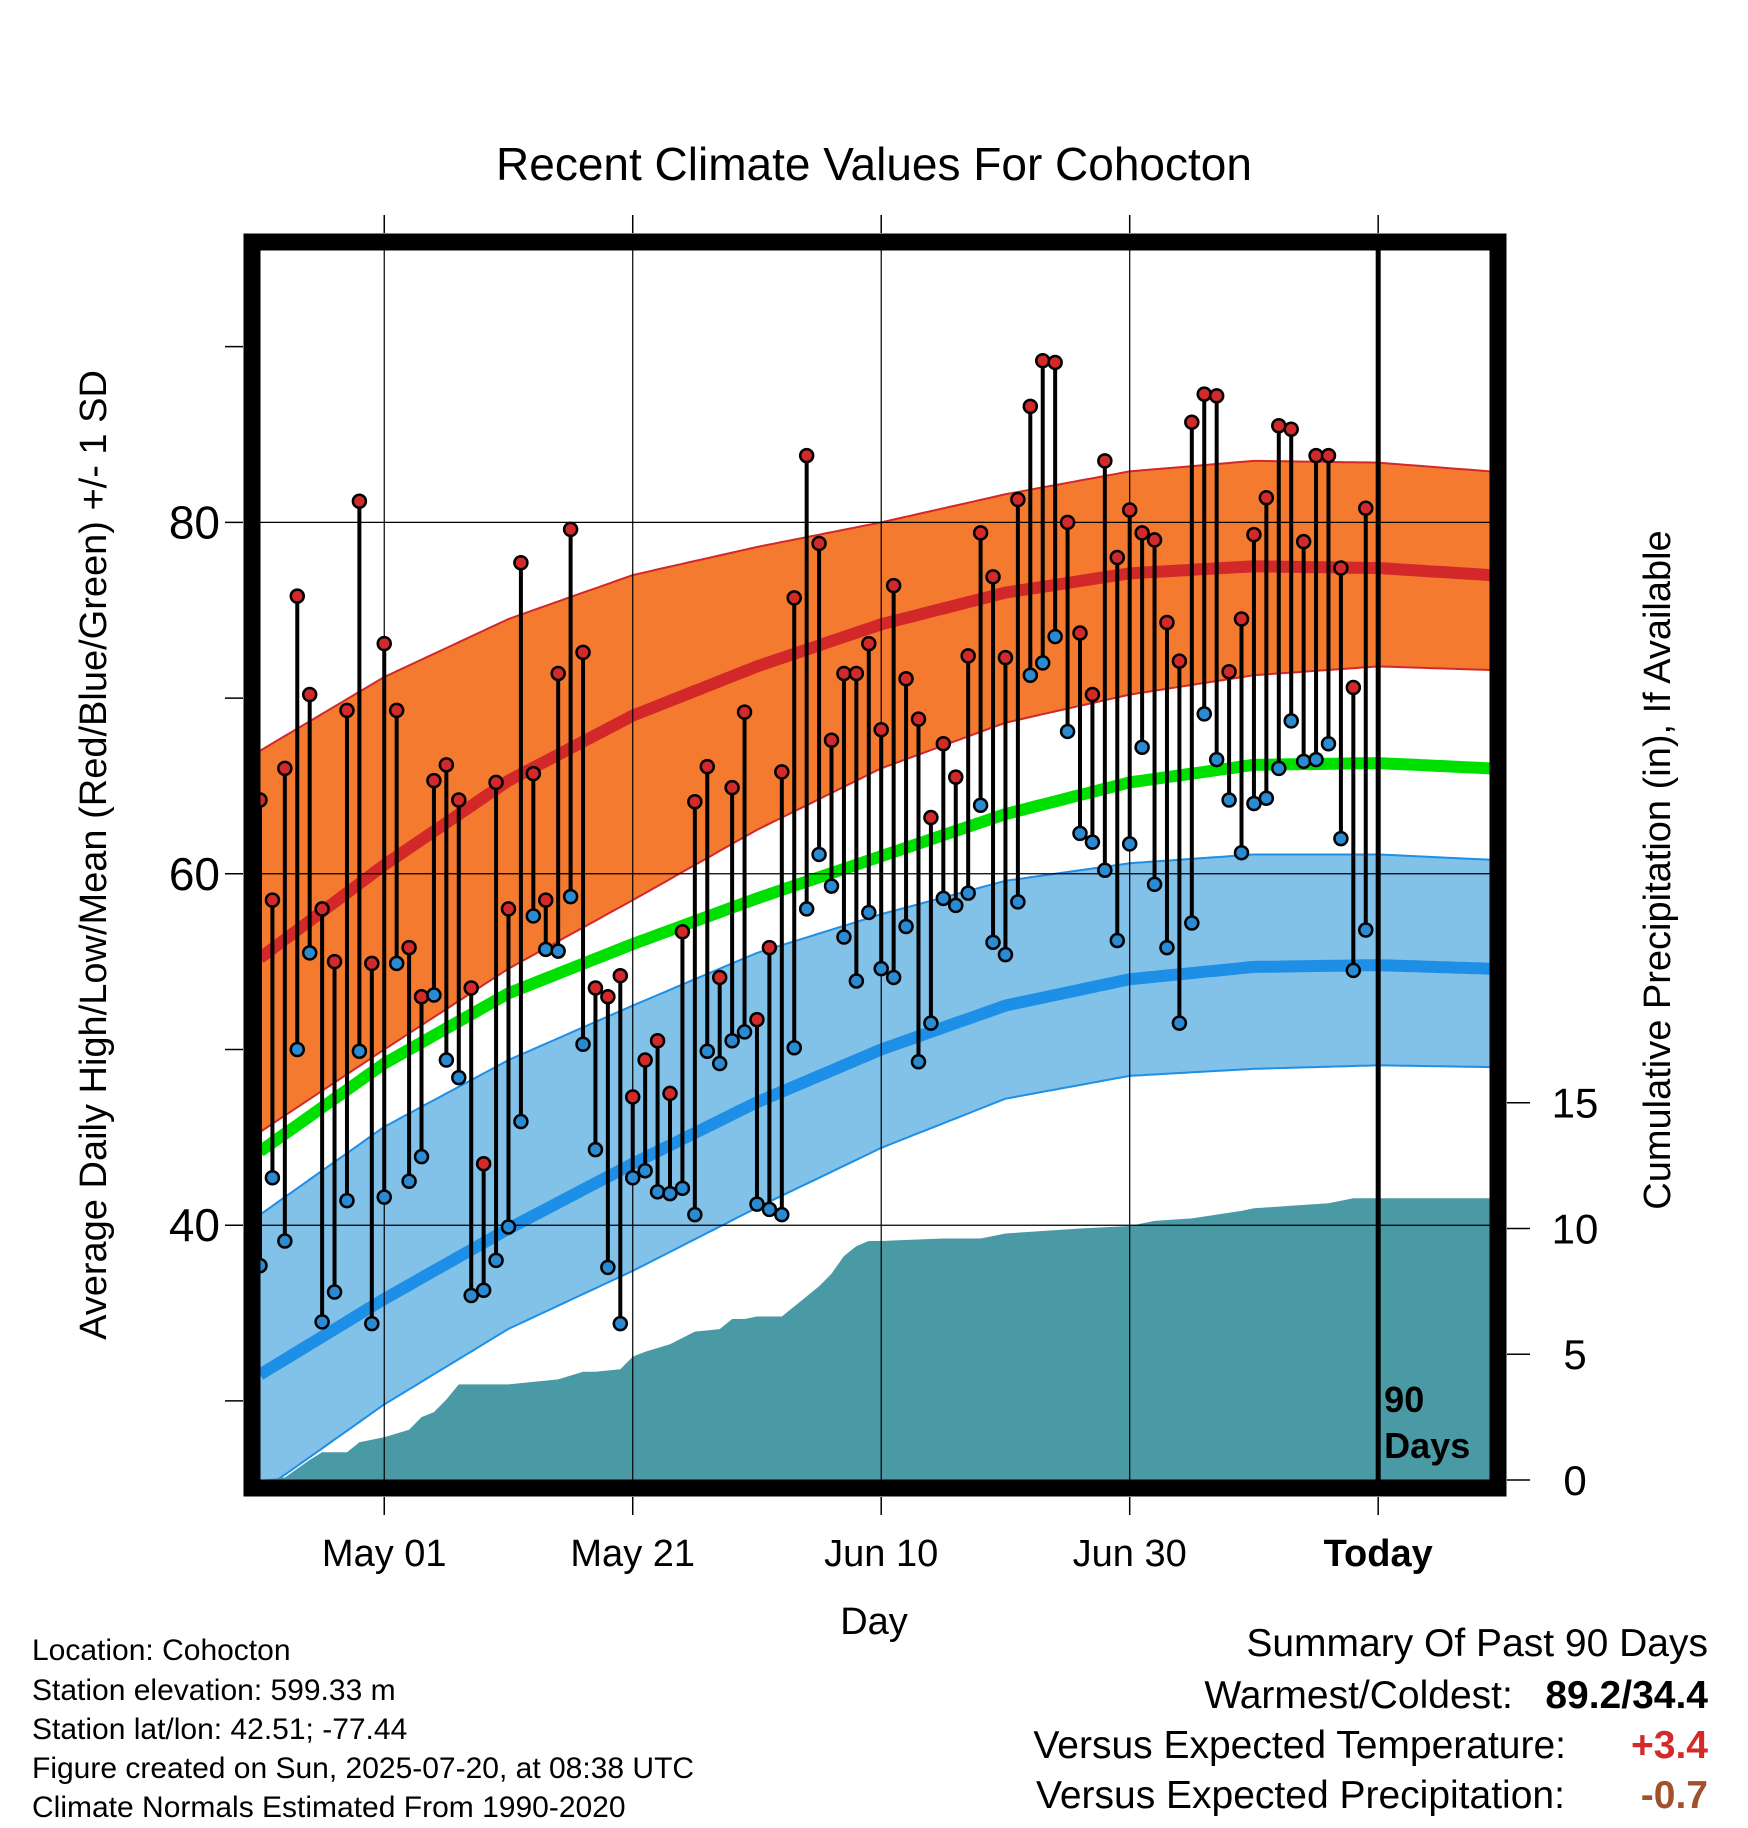  What do you see at coordinates (1404, 1399) in the screenshot?
I see `today-label-number: 90` at bounding box center [1404, 1399].